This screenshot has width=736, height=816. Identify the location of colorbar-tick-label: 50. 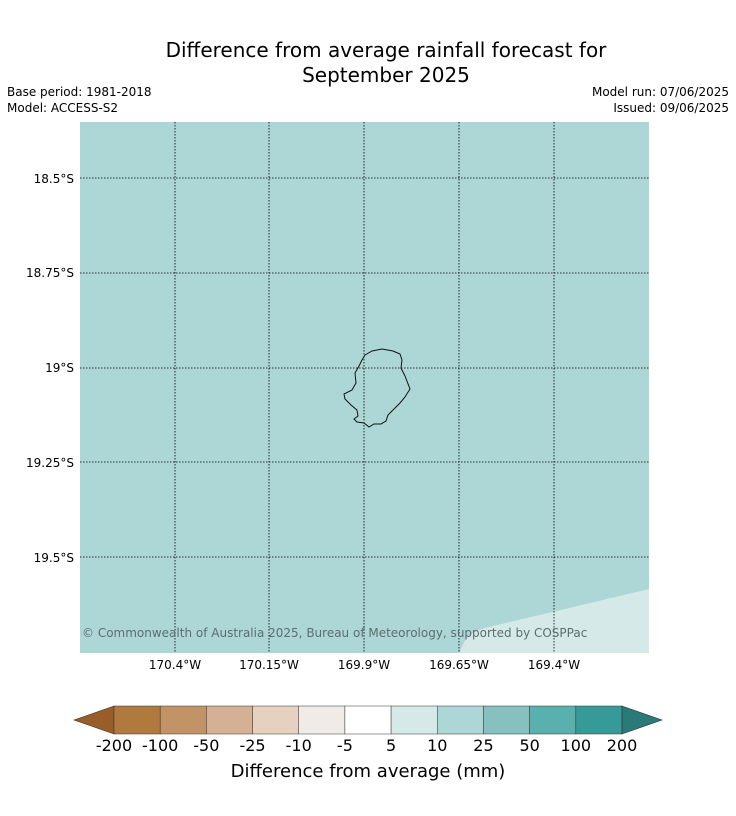
(529, 745).